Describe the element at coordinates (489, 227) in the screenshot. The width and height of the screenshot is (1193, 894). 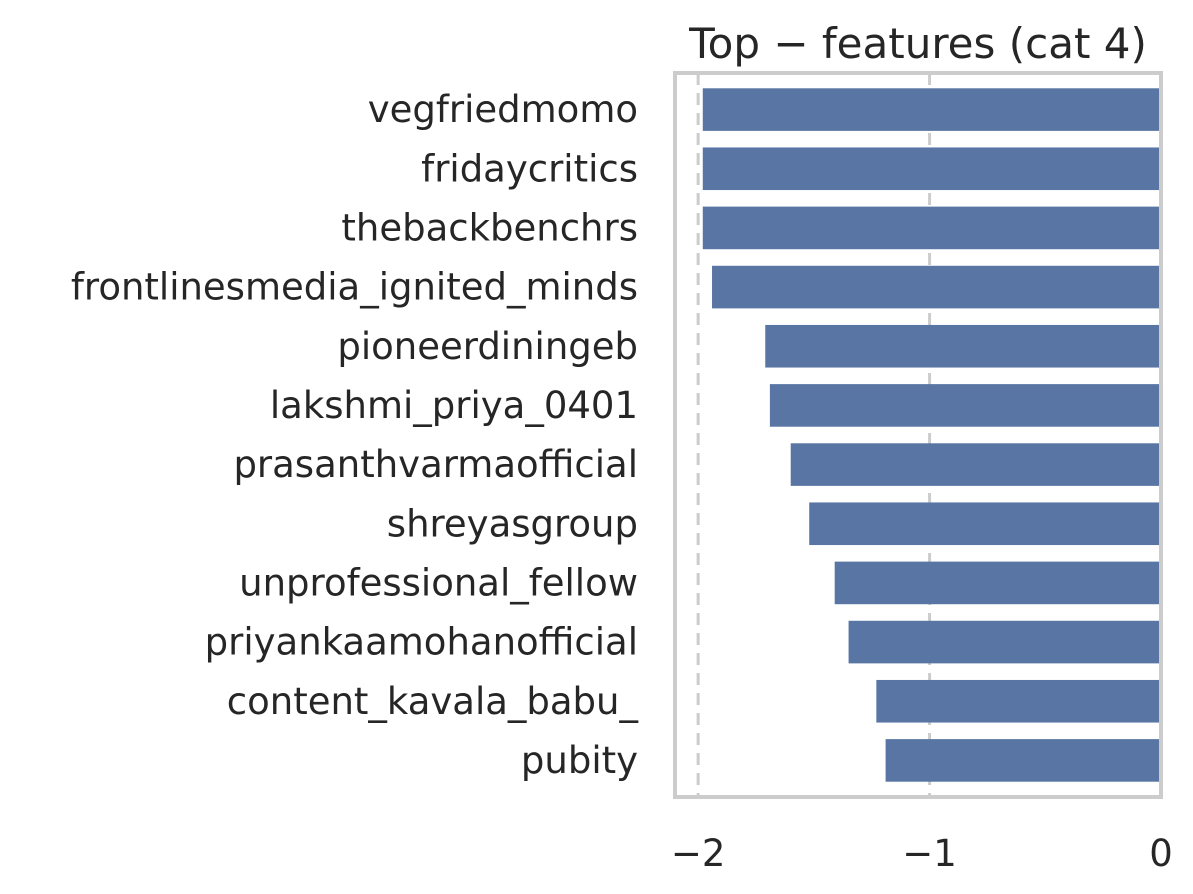
I see `category-label: thebackbenchrs` at that location.